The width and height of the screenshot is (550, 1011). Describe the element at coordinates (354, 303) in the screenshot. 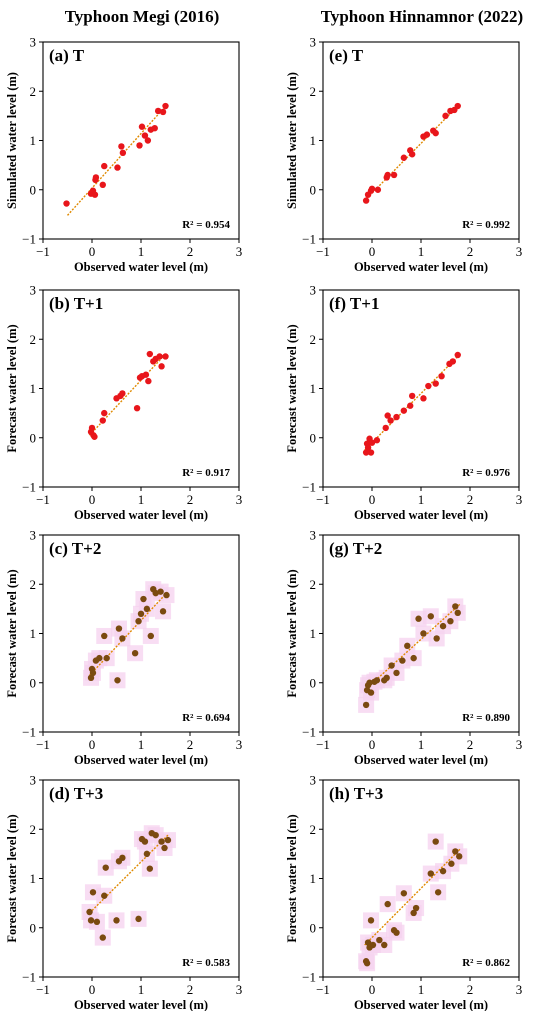

I see `panel-label: (f) T+1` at that location.